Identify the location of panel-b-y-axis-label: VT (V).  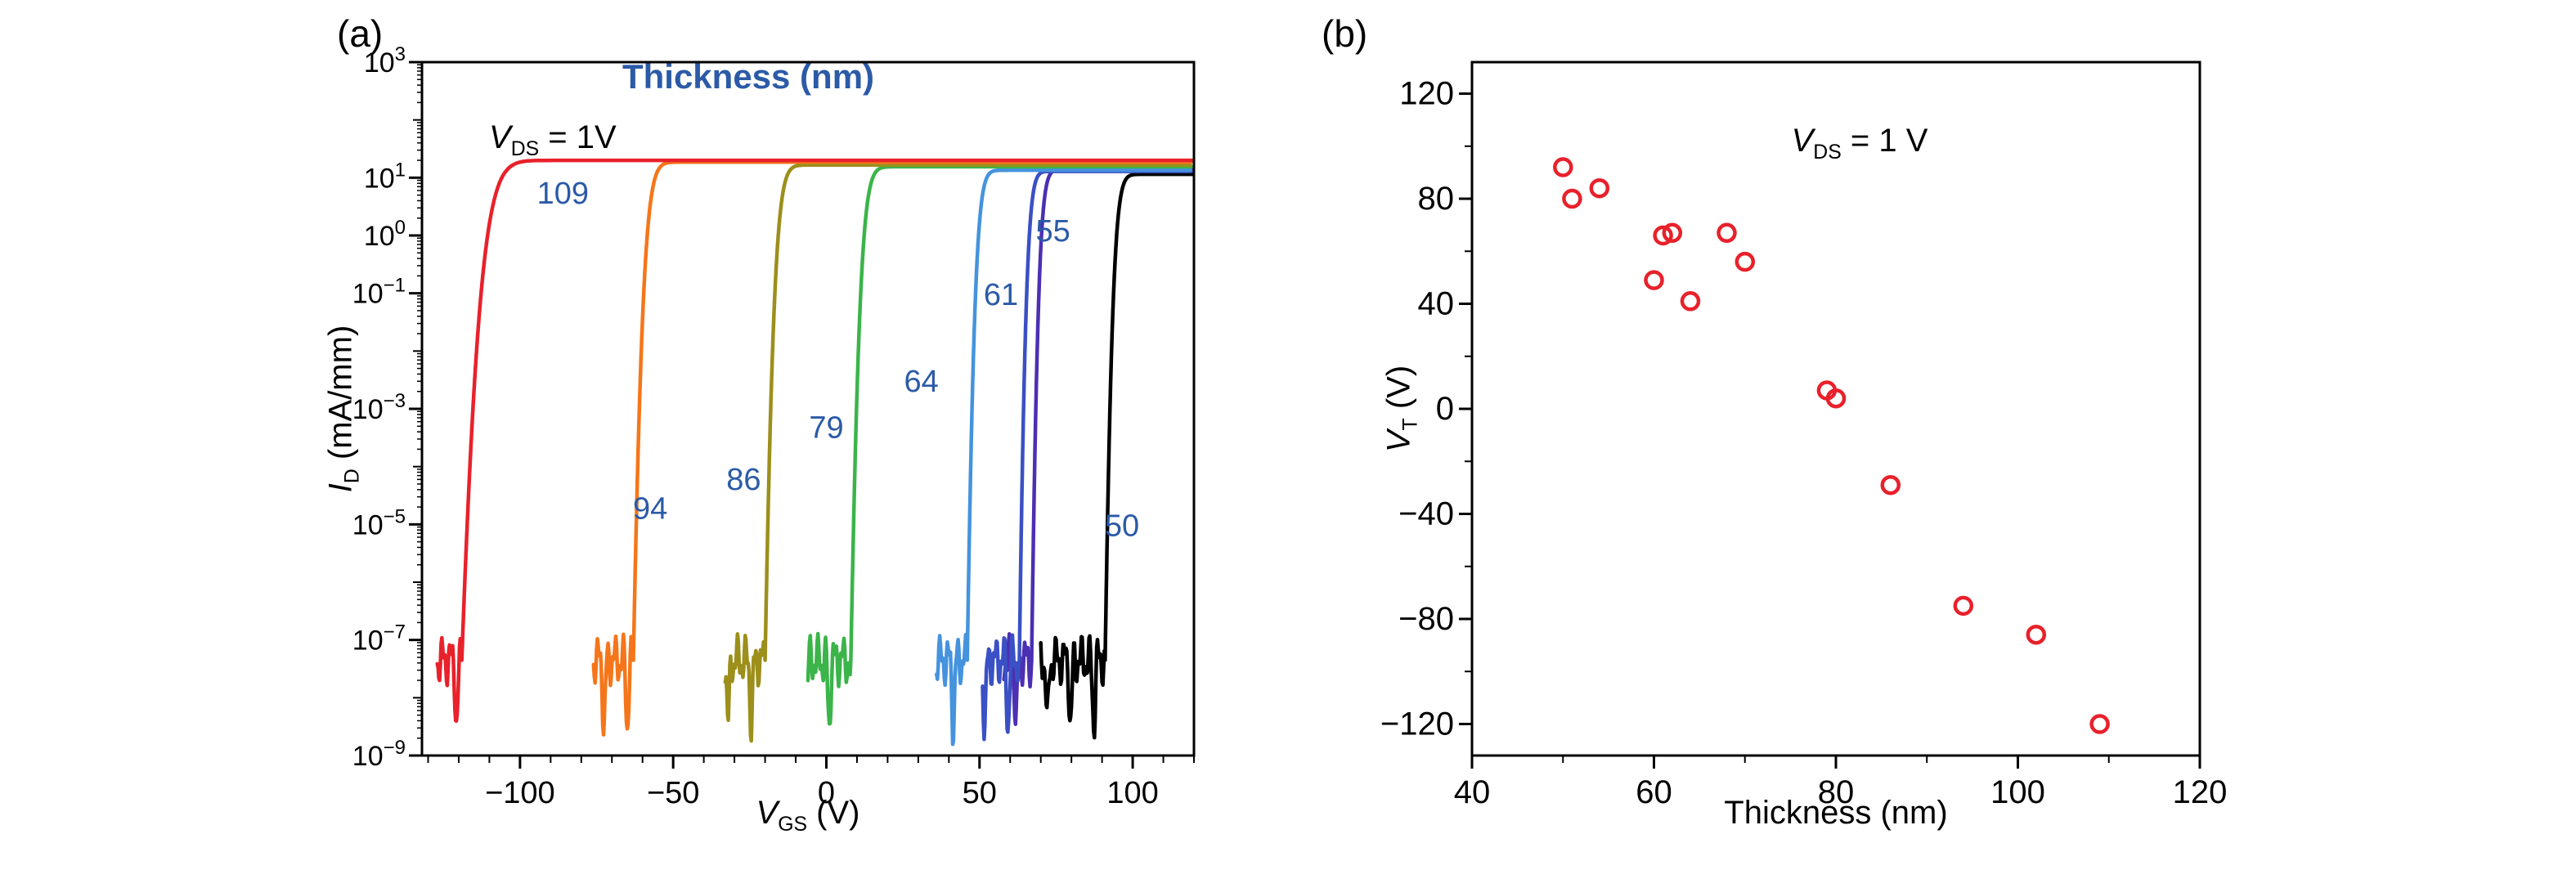
(1402, 408).